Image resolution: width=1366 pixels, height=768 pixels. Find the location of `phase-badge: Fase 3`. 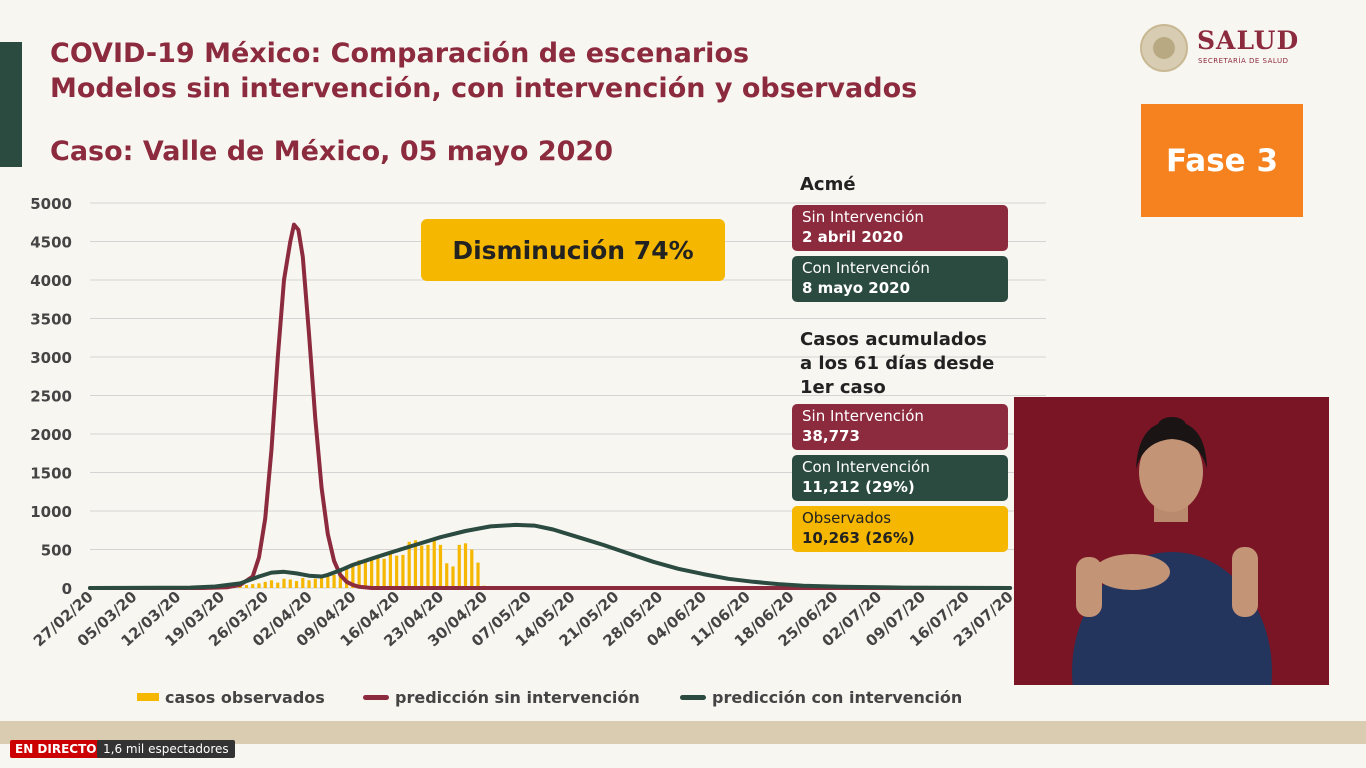

phase-badge: Fase 3 is located at coordinates (1222, 160).